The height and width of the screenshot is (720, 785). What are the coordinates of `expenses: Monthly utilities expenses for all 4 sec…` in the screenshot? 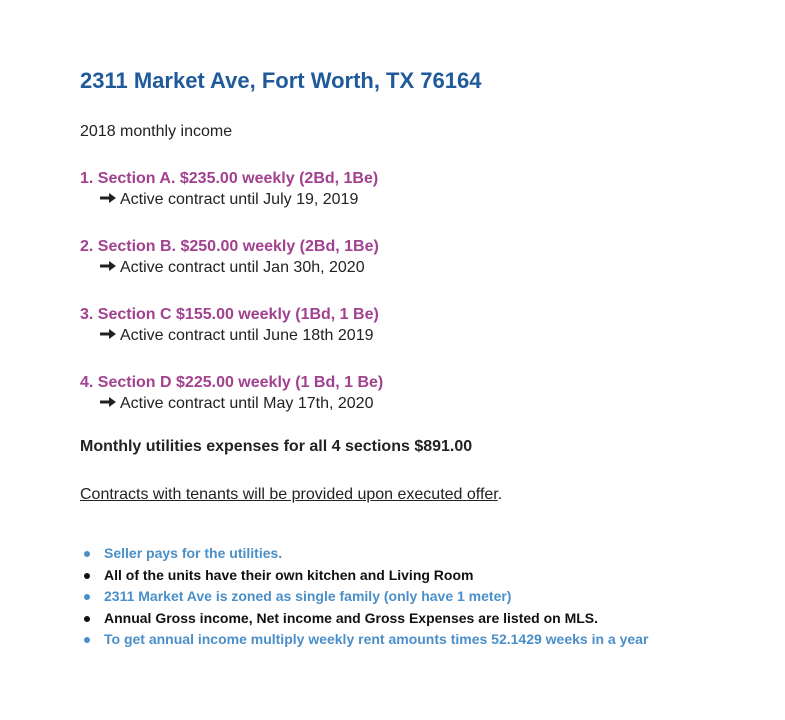 It's located at (276, 446).